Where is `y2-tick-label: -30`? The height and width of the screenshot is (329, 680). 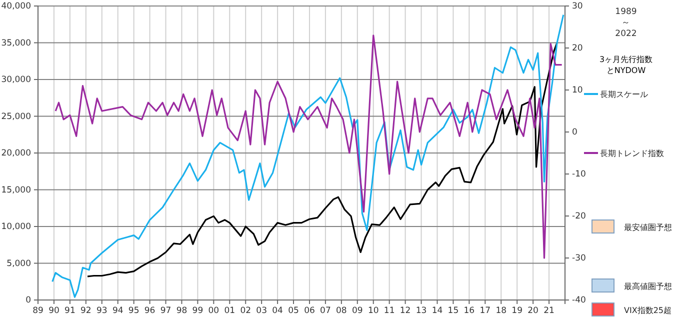 y2-tick-label: -30 is located at coordinates (579, 259).